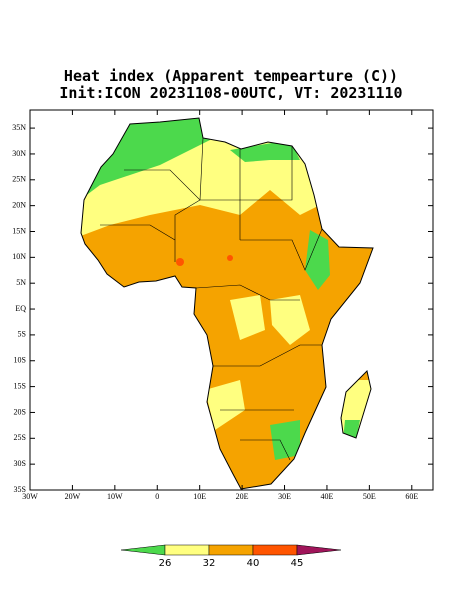  I want to click on lon-label: 60E, so click(411, 496).